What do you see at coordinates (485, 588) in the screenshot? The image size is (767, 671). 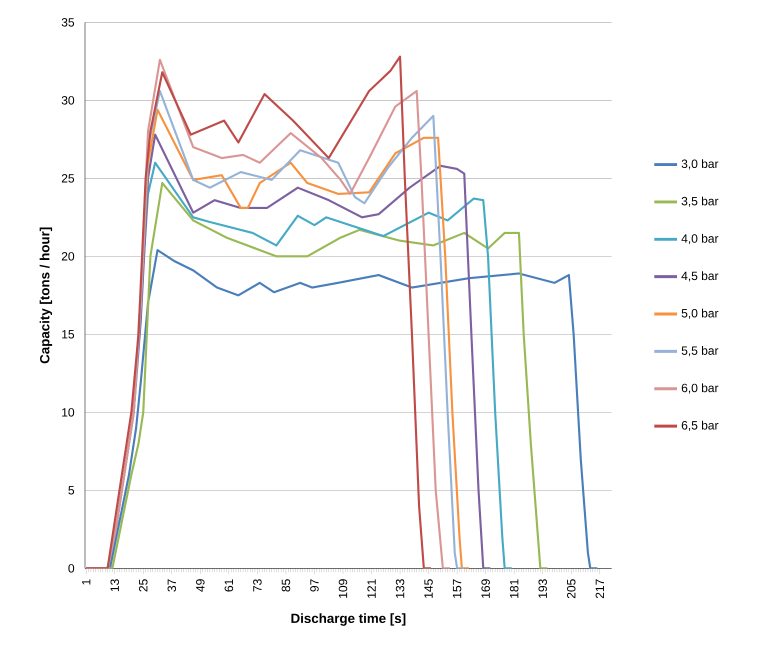 I see `x-tick-label: 169` at bounding box center [485, 588].